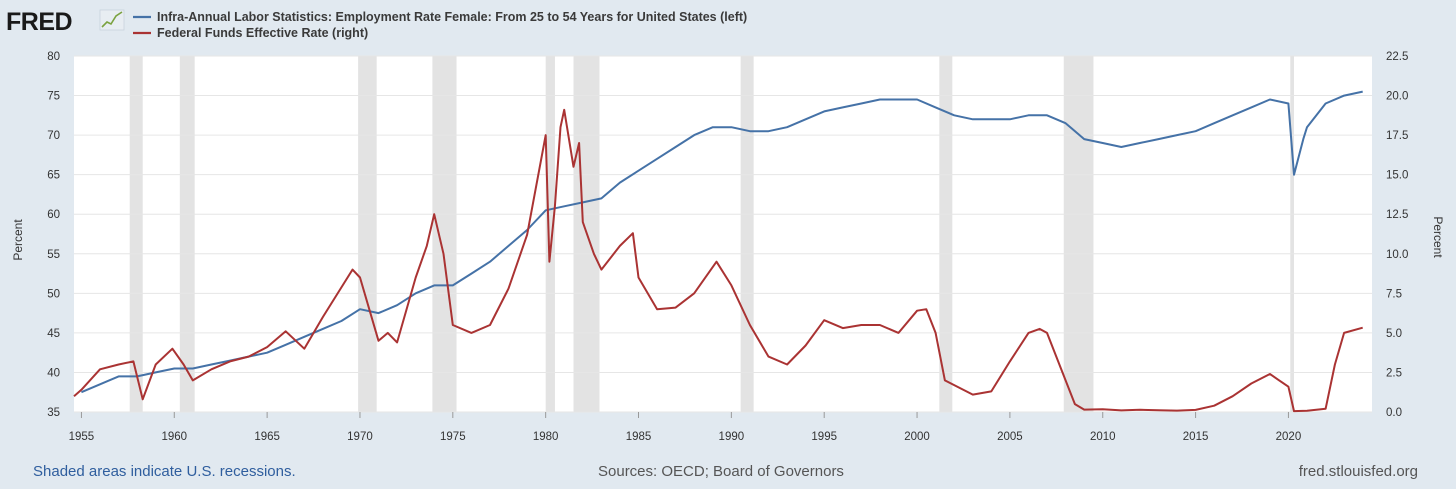 This screenshot has width=1456, height=489. I want to click on x-tick-label: 2010, so click(1103, 437).